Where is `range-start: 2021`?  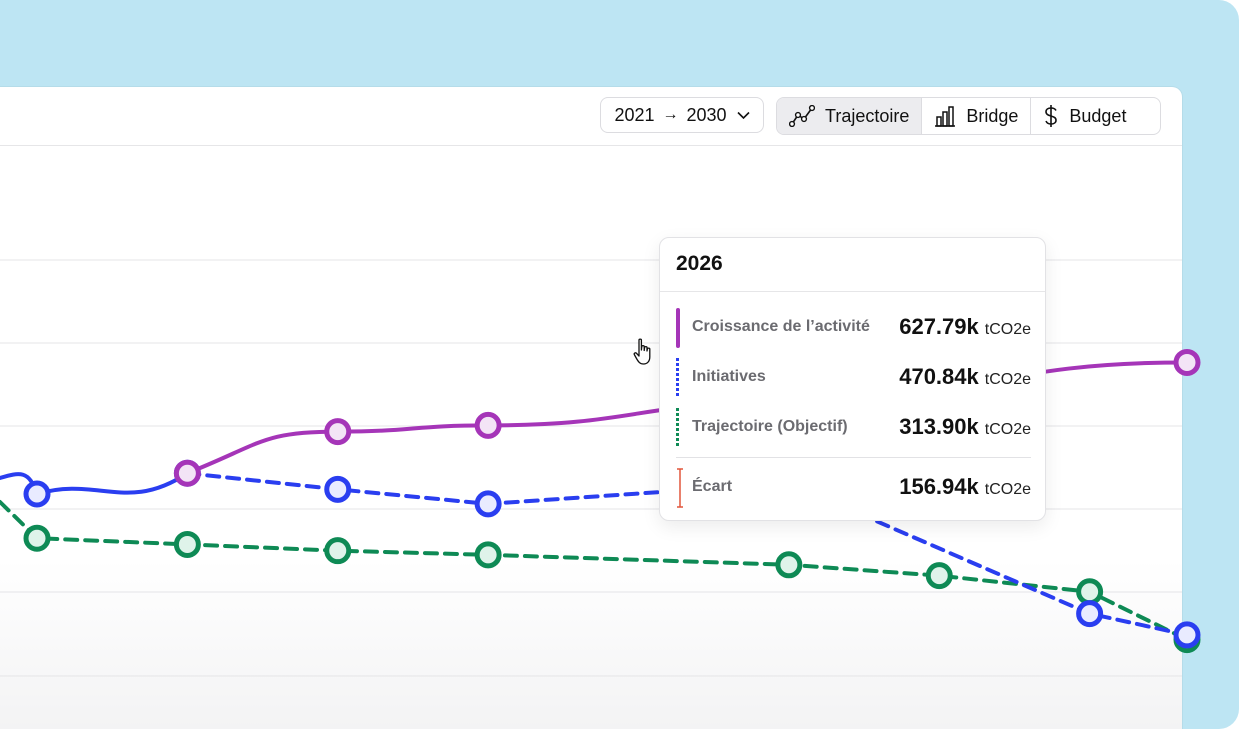
range-start: 2021 is located at coordinates (634, 114).